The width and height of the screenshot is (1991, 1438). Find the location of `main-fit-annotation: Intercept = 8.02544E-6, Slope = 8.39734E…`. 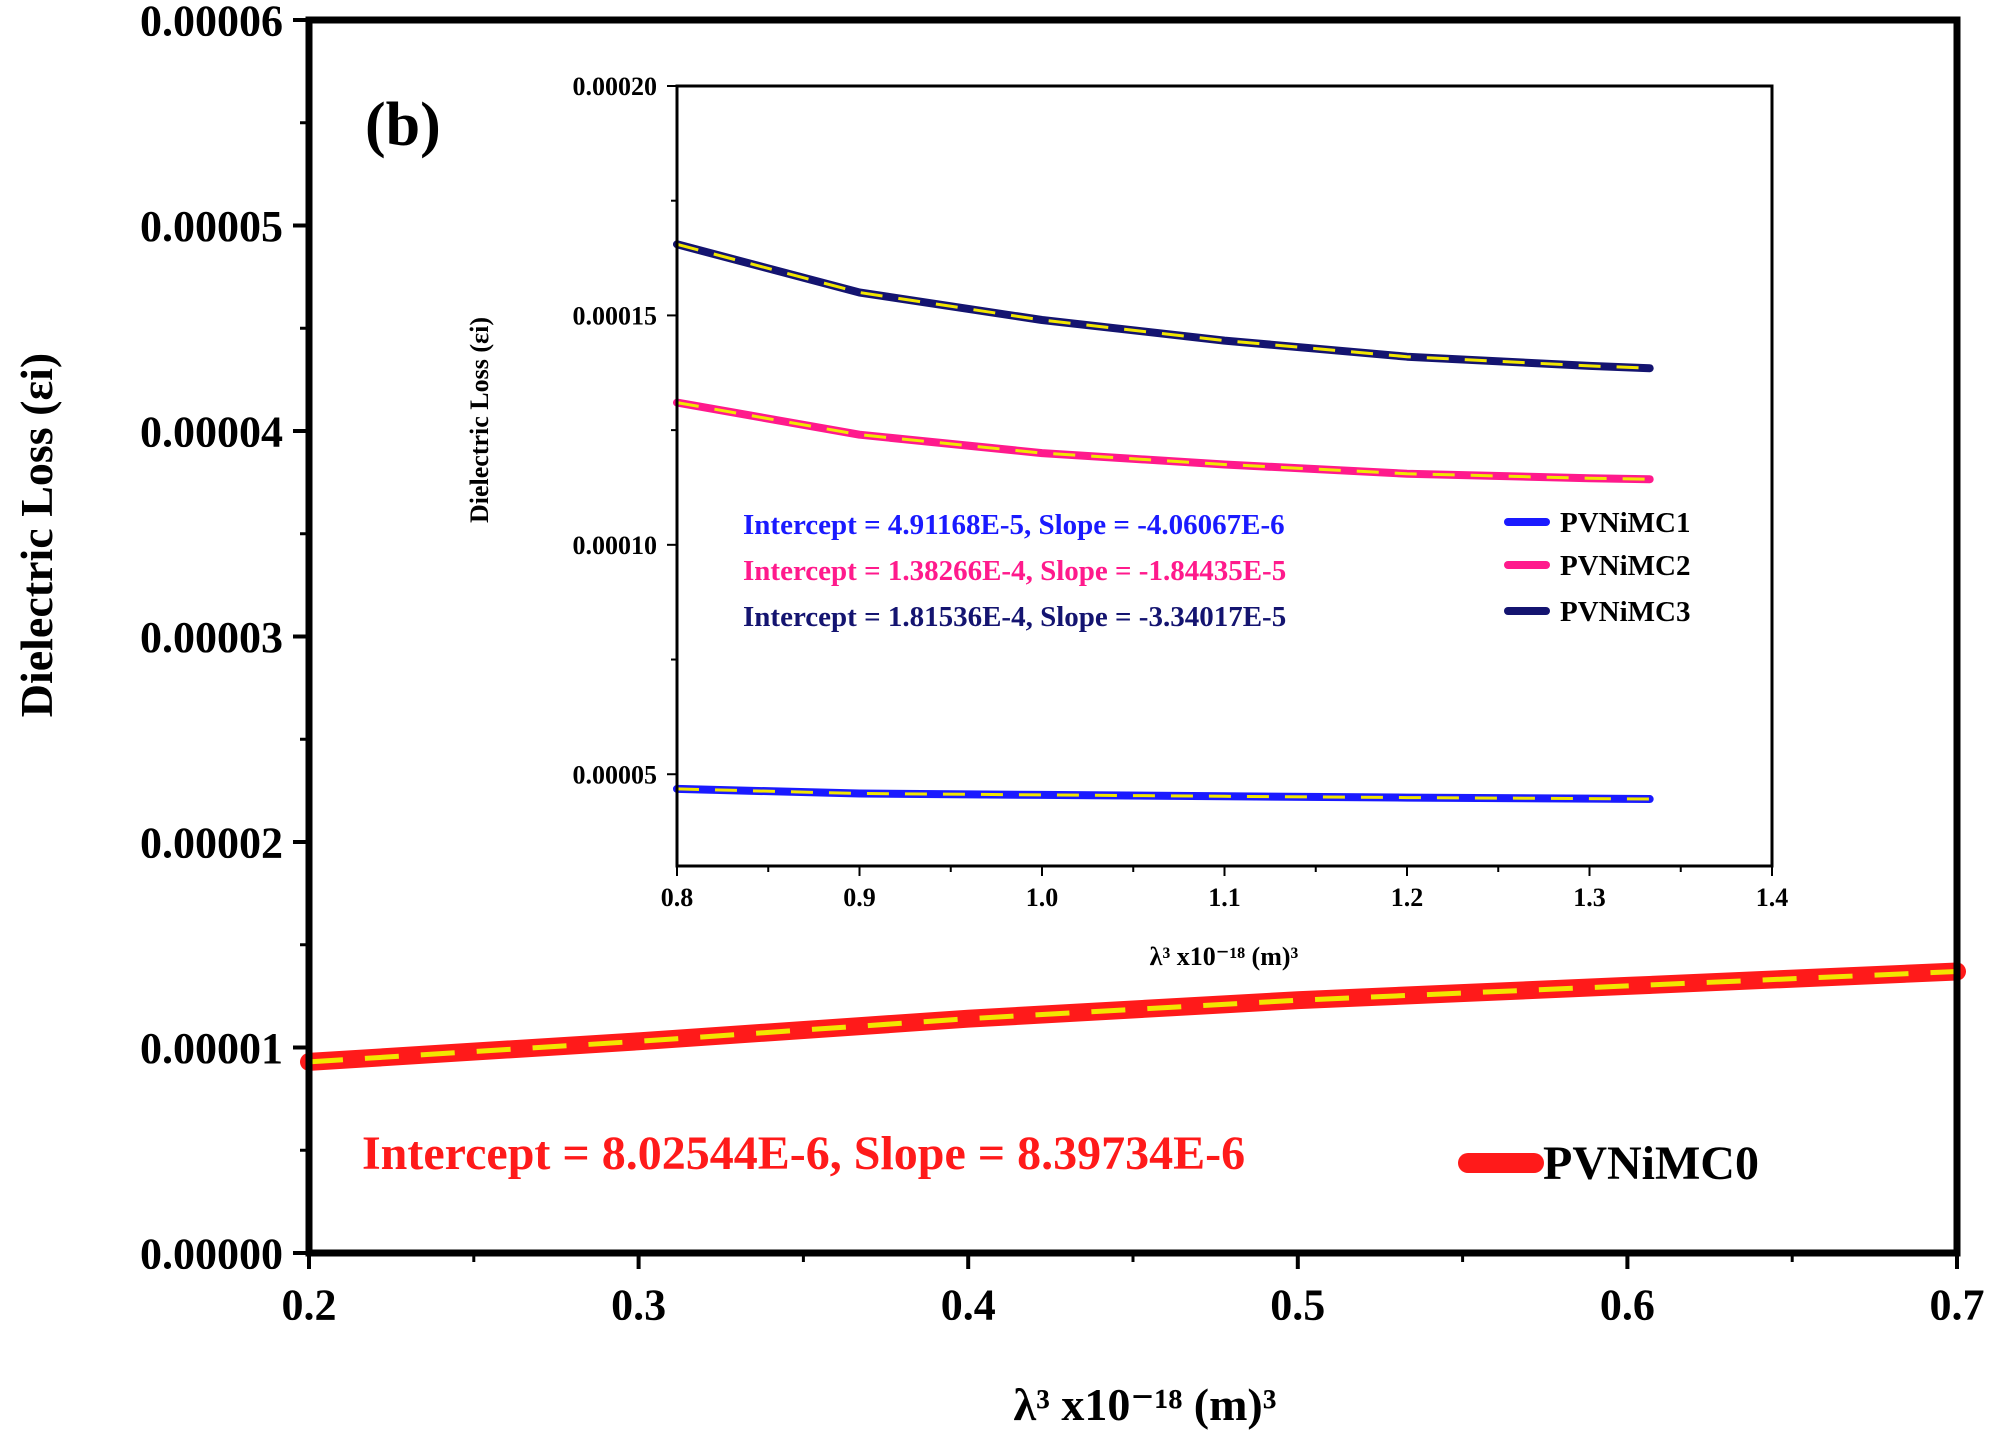

main-fit-annotation: Intercept = 8.02544E-6, Slope = 8.39734E… is located at coordinates (803, 1153).